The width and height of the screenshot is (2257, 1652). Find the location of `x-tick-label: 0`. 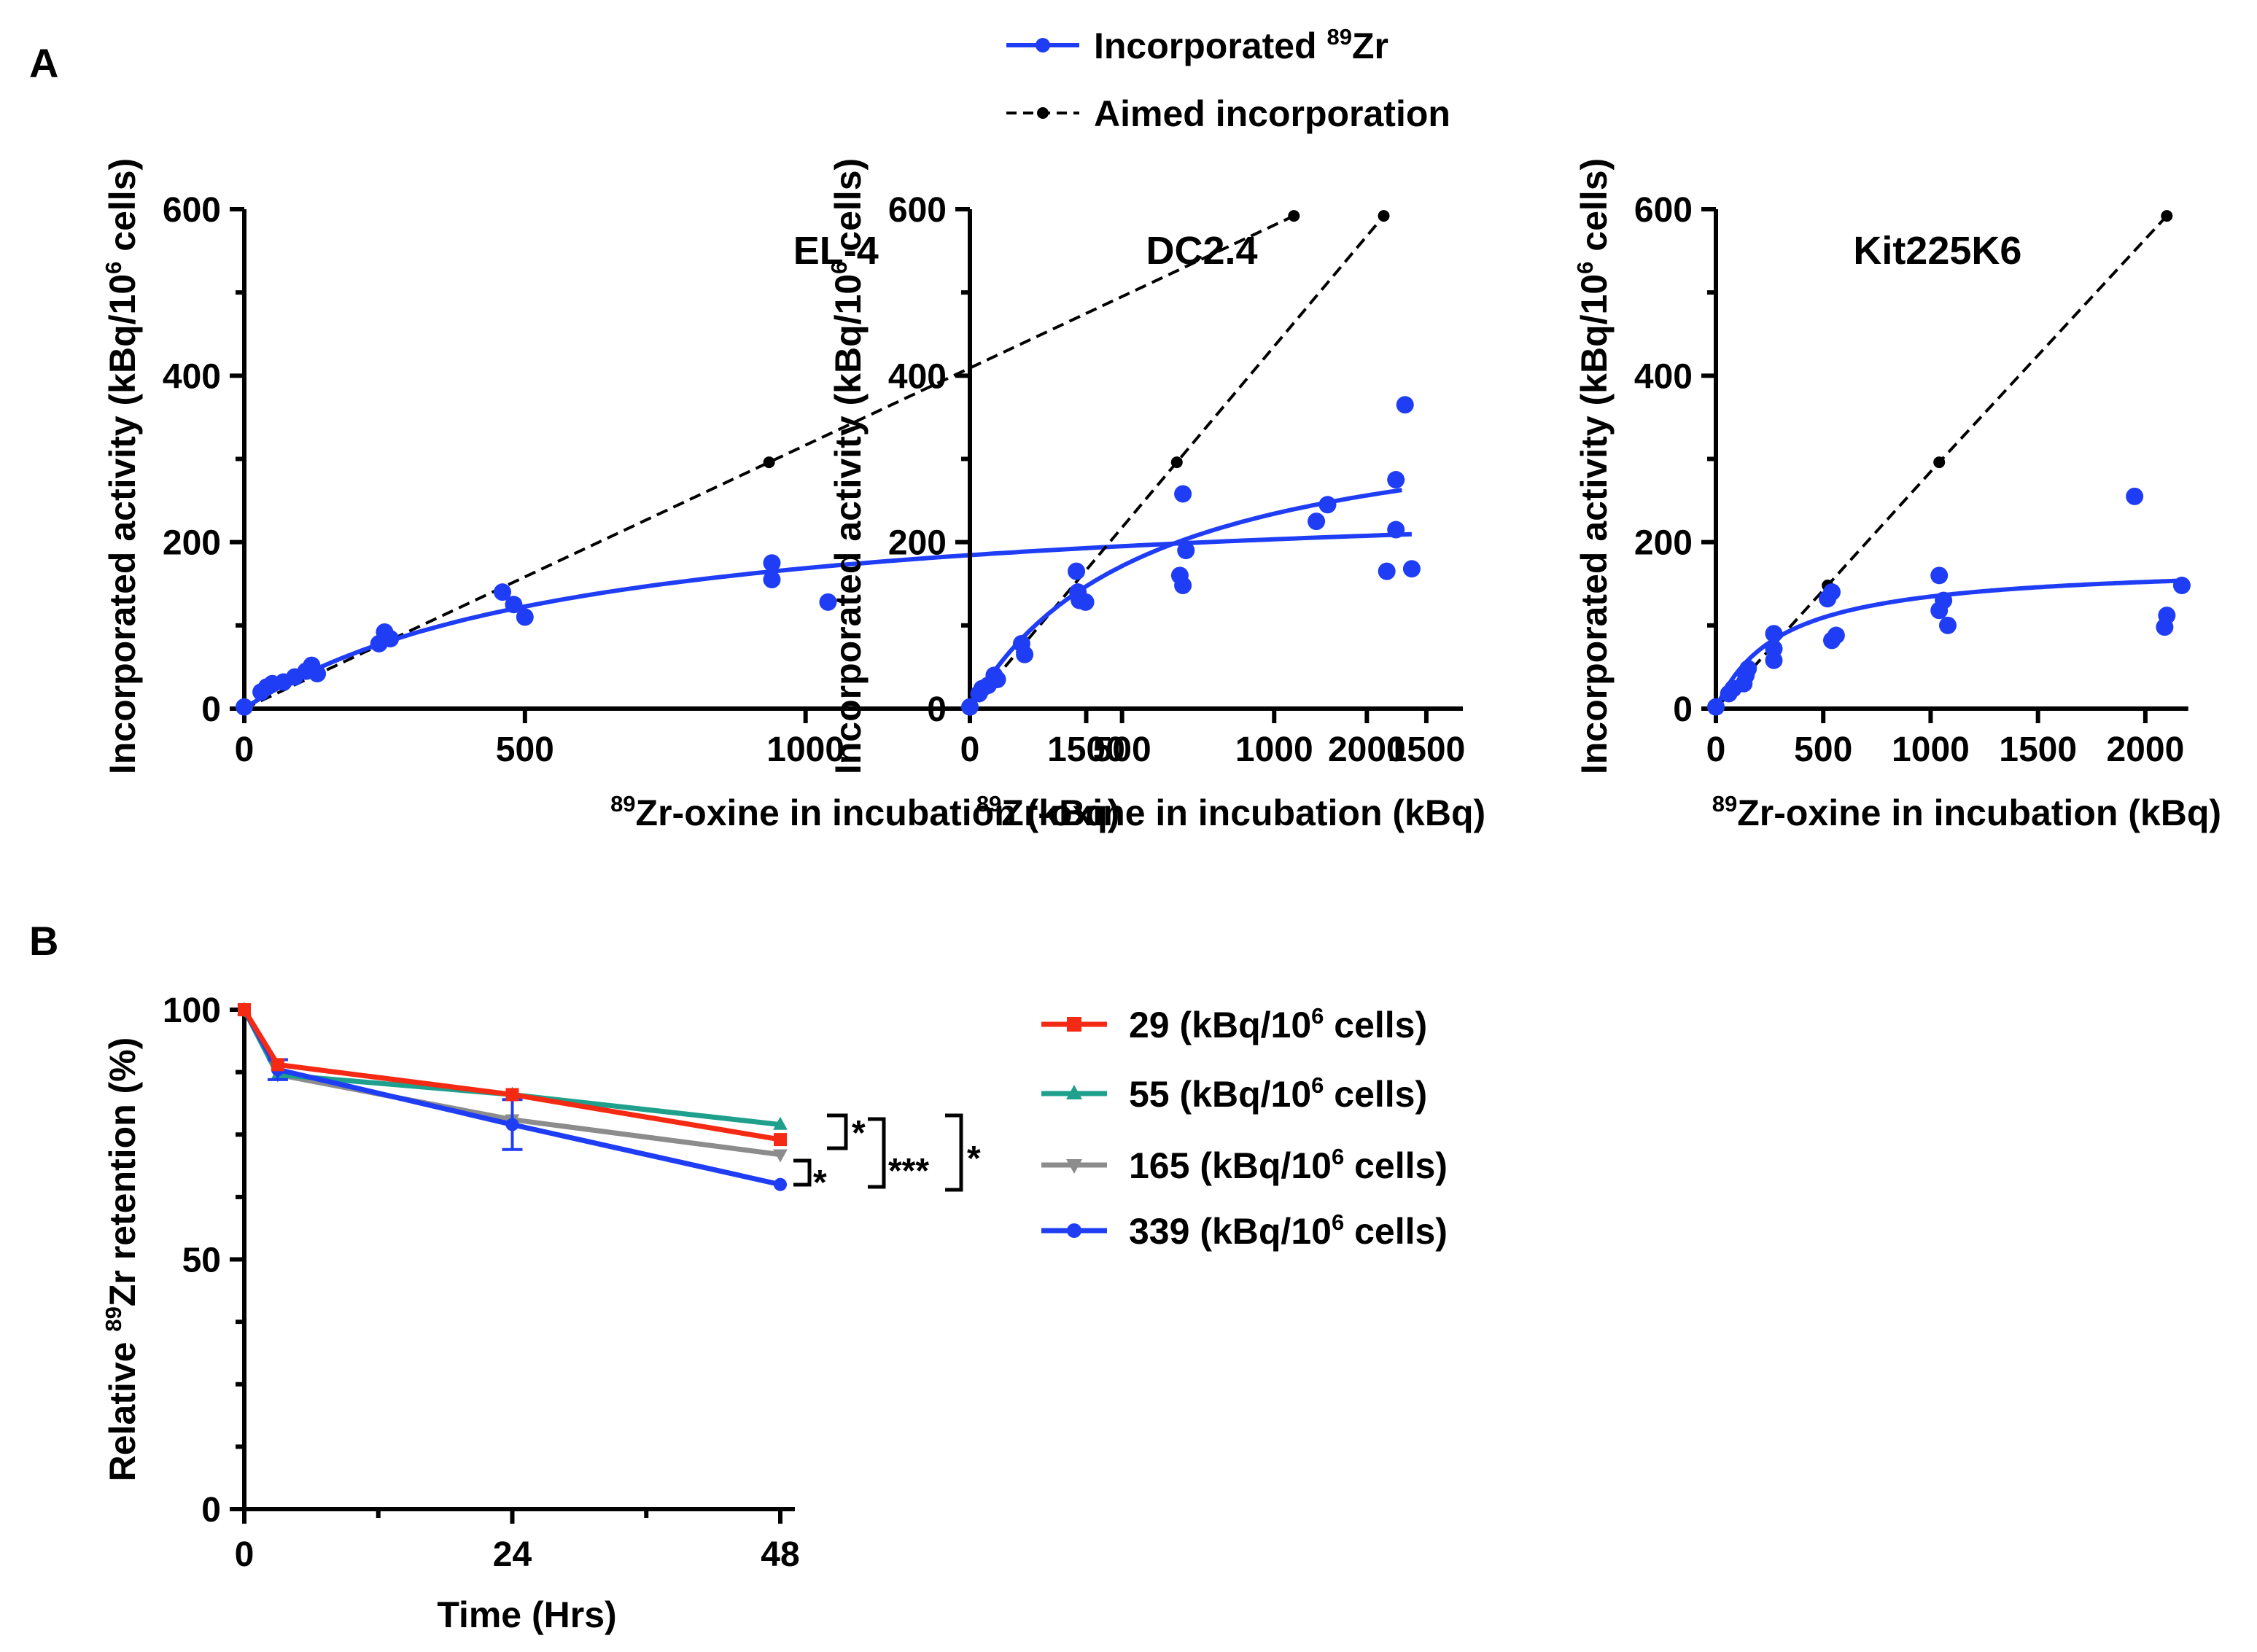

x-tick-label: 0 is located at coordinates (1716, 749).